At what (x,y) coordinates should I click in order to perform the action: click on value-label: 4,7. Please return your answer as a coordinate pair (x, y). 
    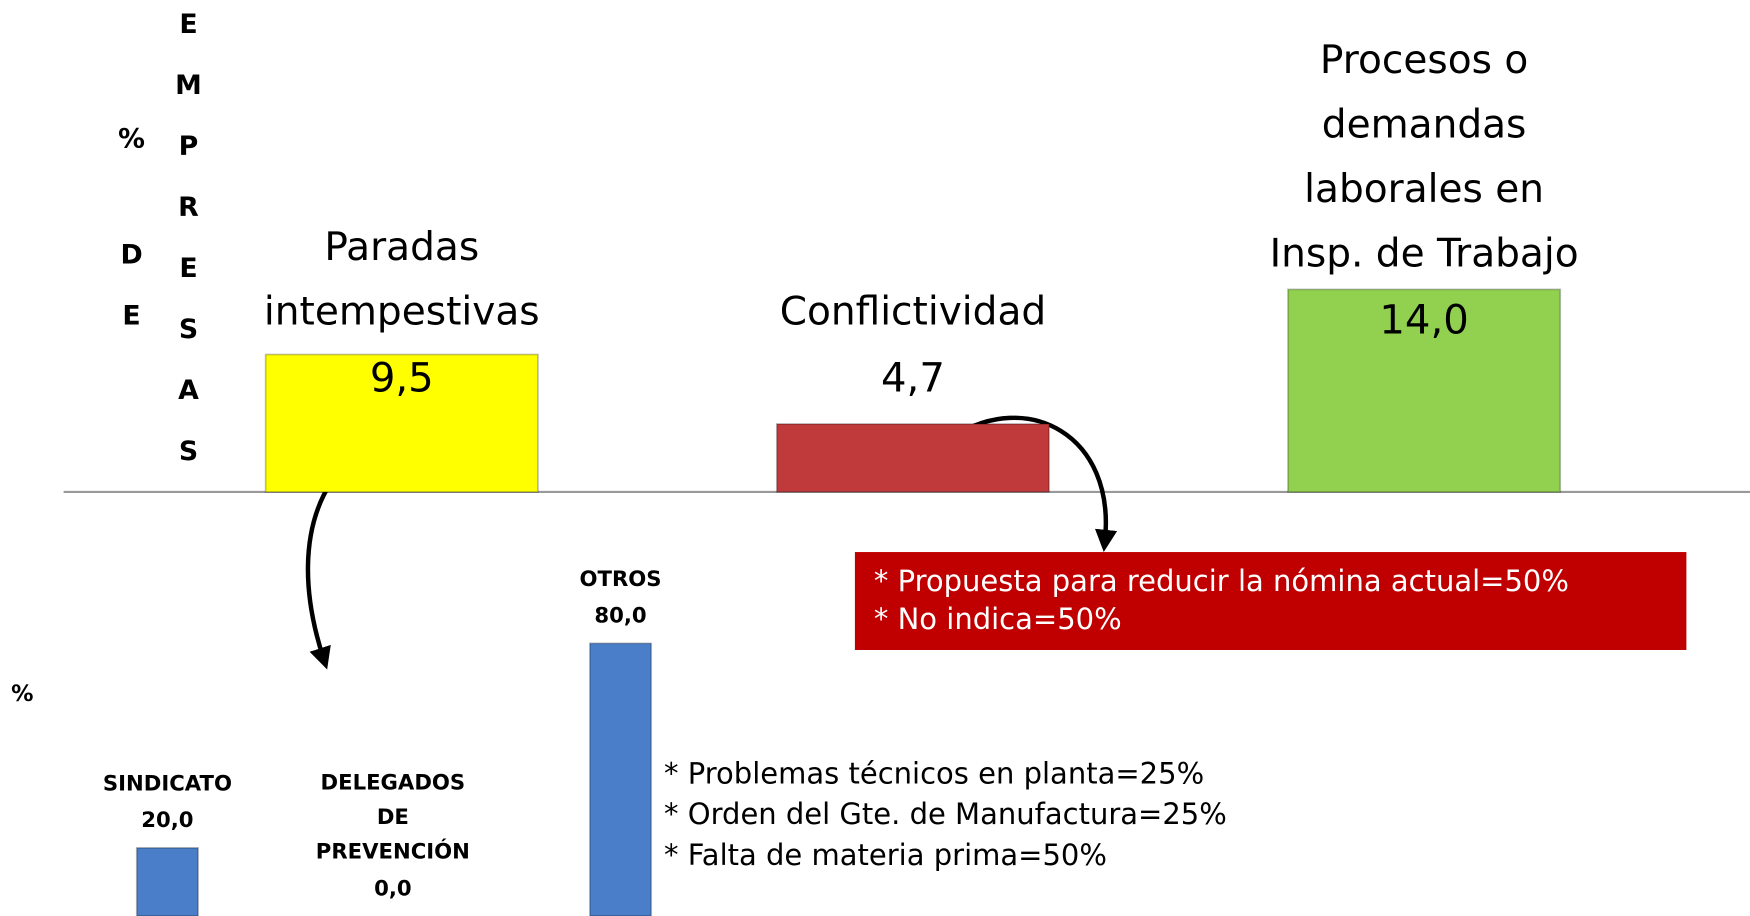
    Looking at the image, I should click on (913, 379).